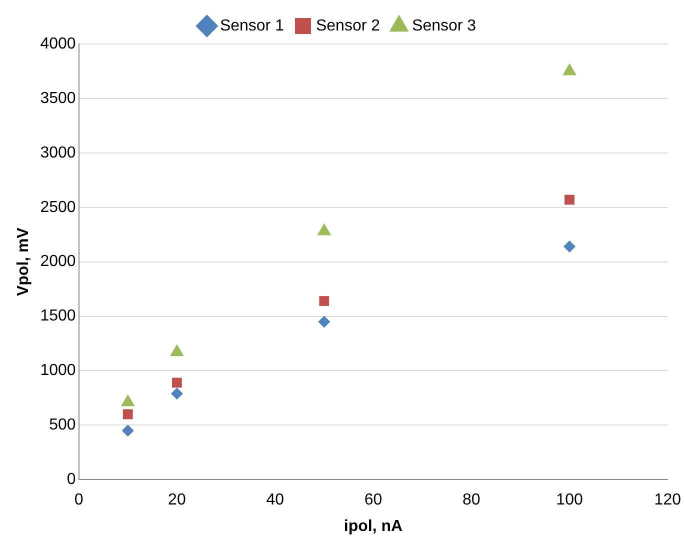 This screenshot has height=544, width=684. Describe the element at coordinates (58, 316) in the screenshot. I see `y-tick-label: 1500` at that location.